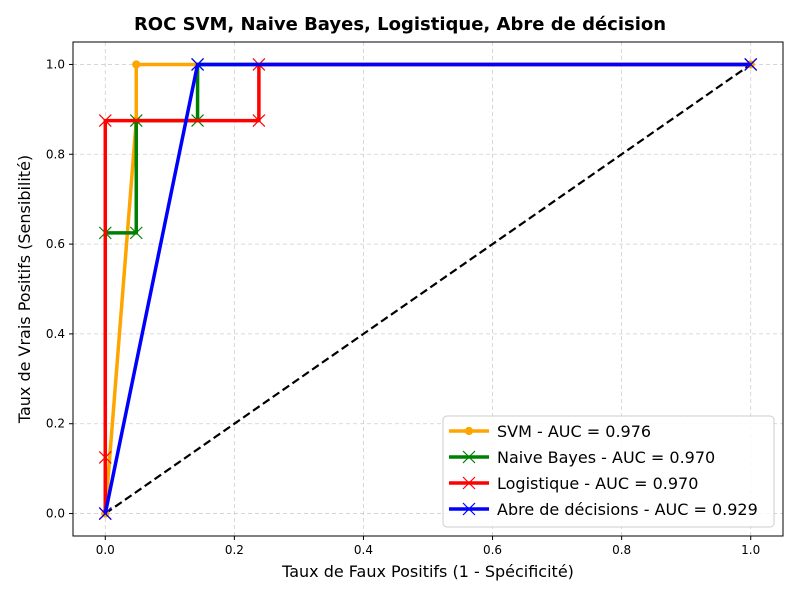 The width and height of the screenshot is (800, 600). I want to click on y-tick-label: 0.4, so click(55, 334).